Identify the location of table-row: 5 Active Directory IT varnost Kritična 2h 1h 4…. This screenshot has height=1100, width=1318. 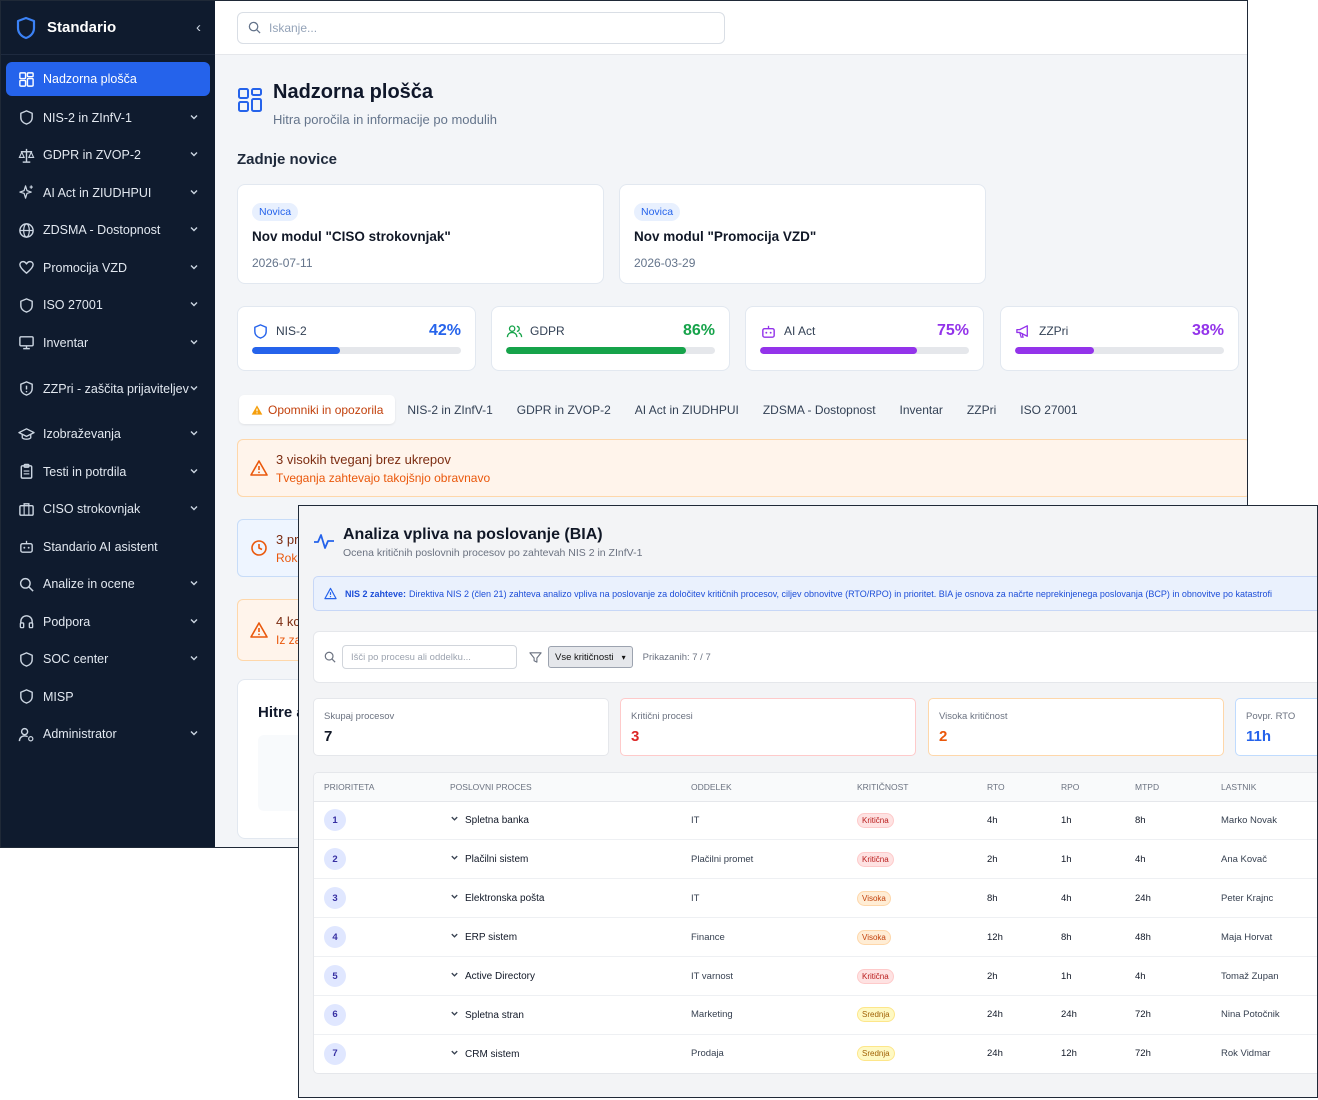
(815, 976).